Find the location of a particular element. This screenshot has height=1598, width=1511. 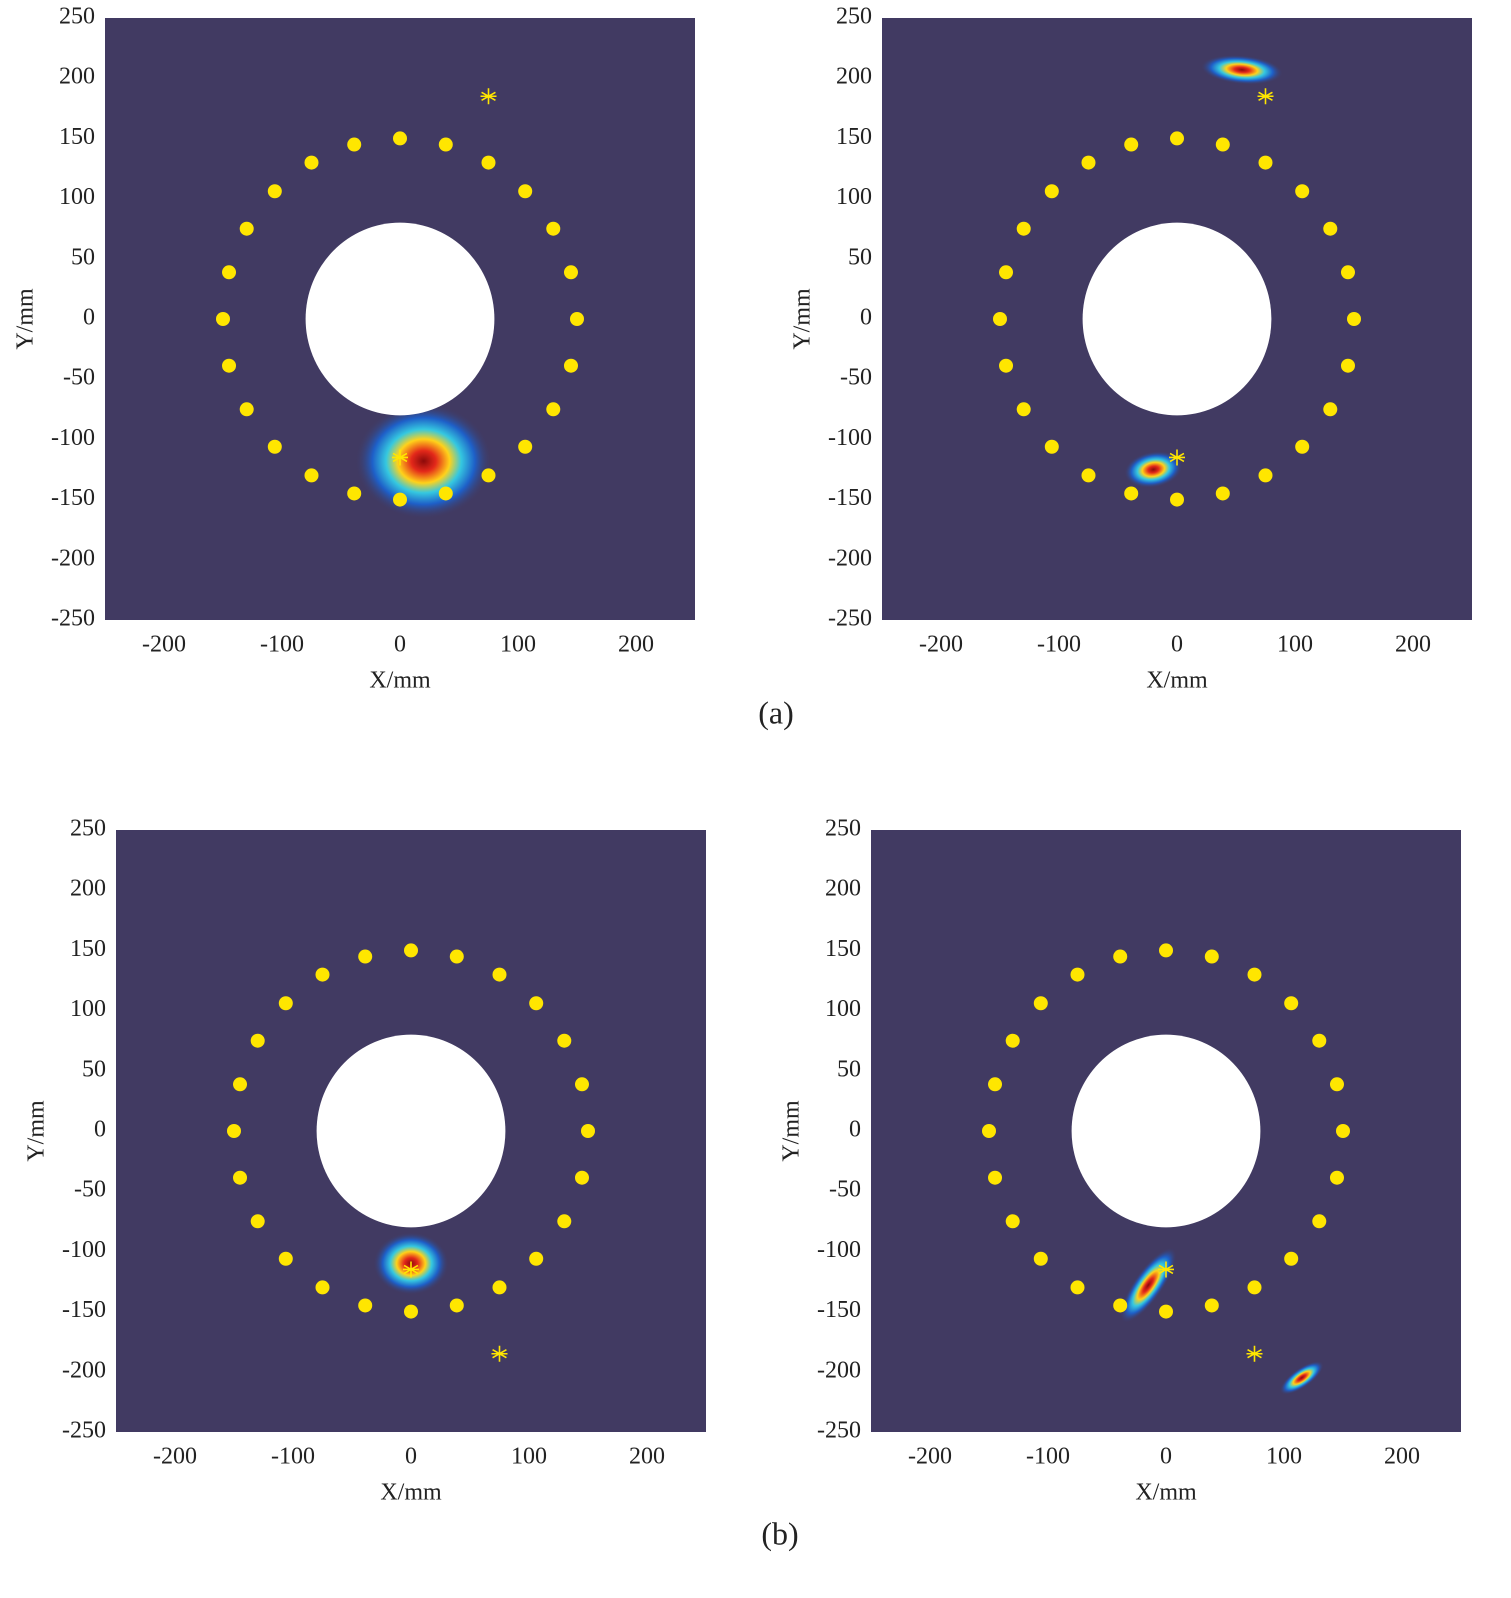

x-axis-label: X/mm is located at coordinates (400, 681).